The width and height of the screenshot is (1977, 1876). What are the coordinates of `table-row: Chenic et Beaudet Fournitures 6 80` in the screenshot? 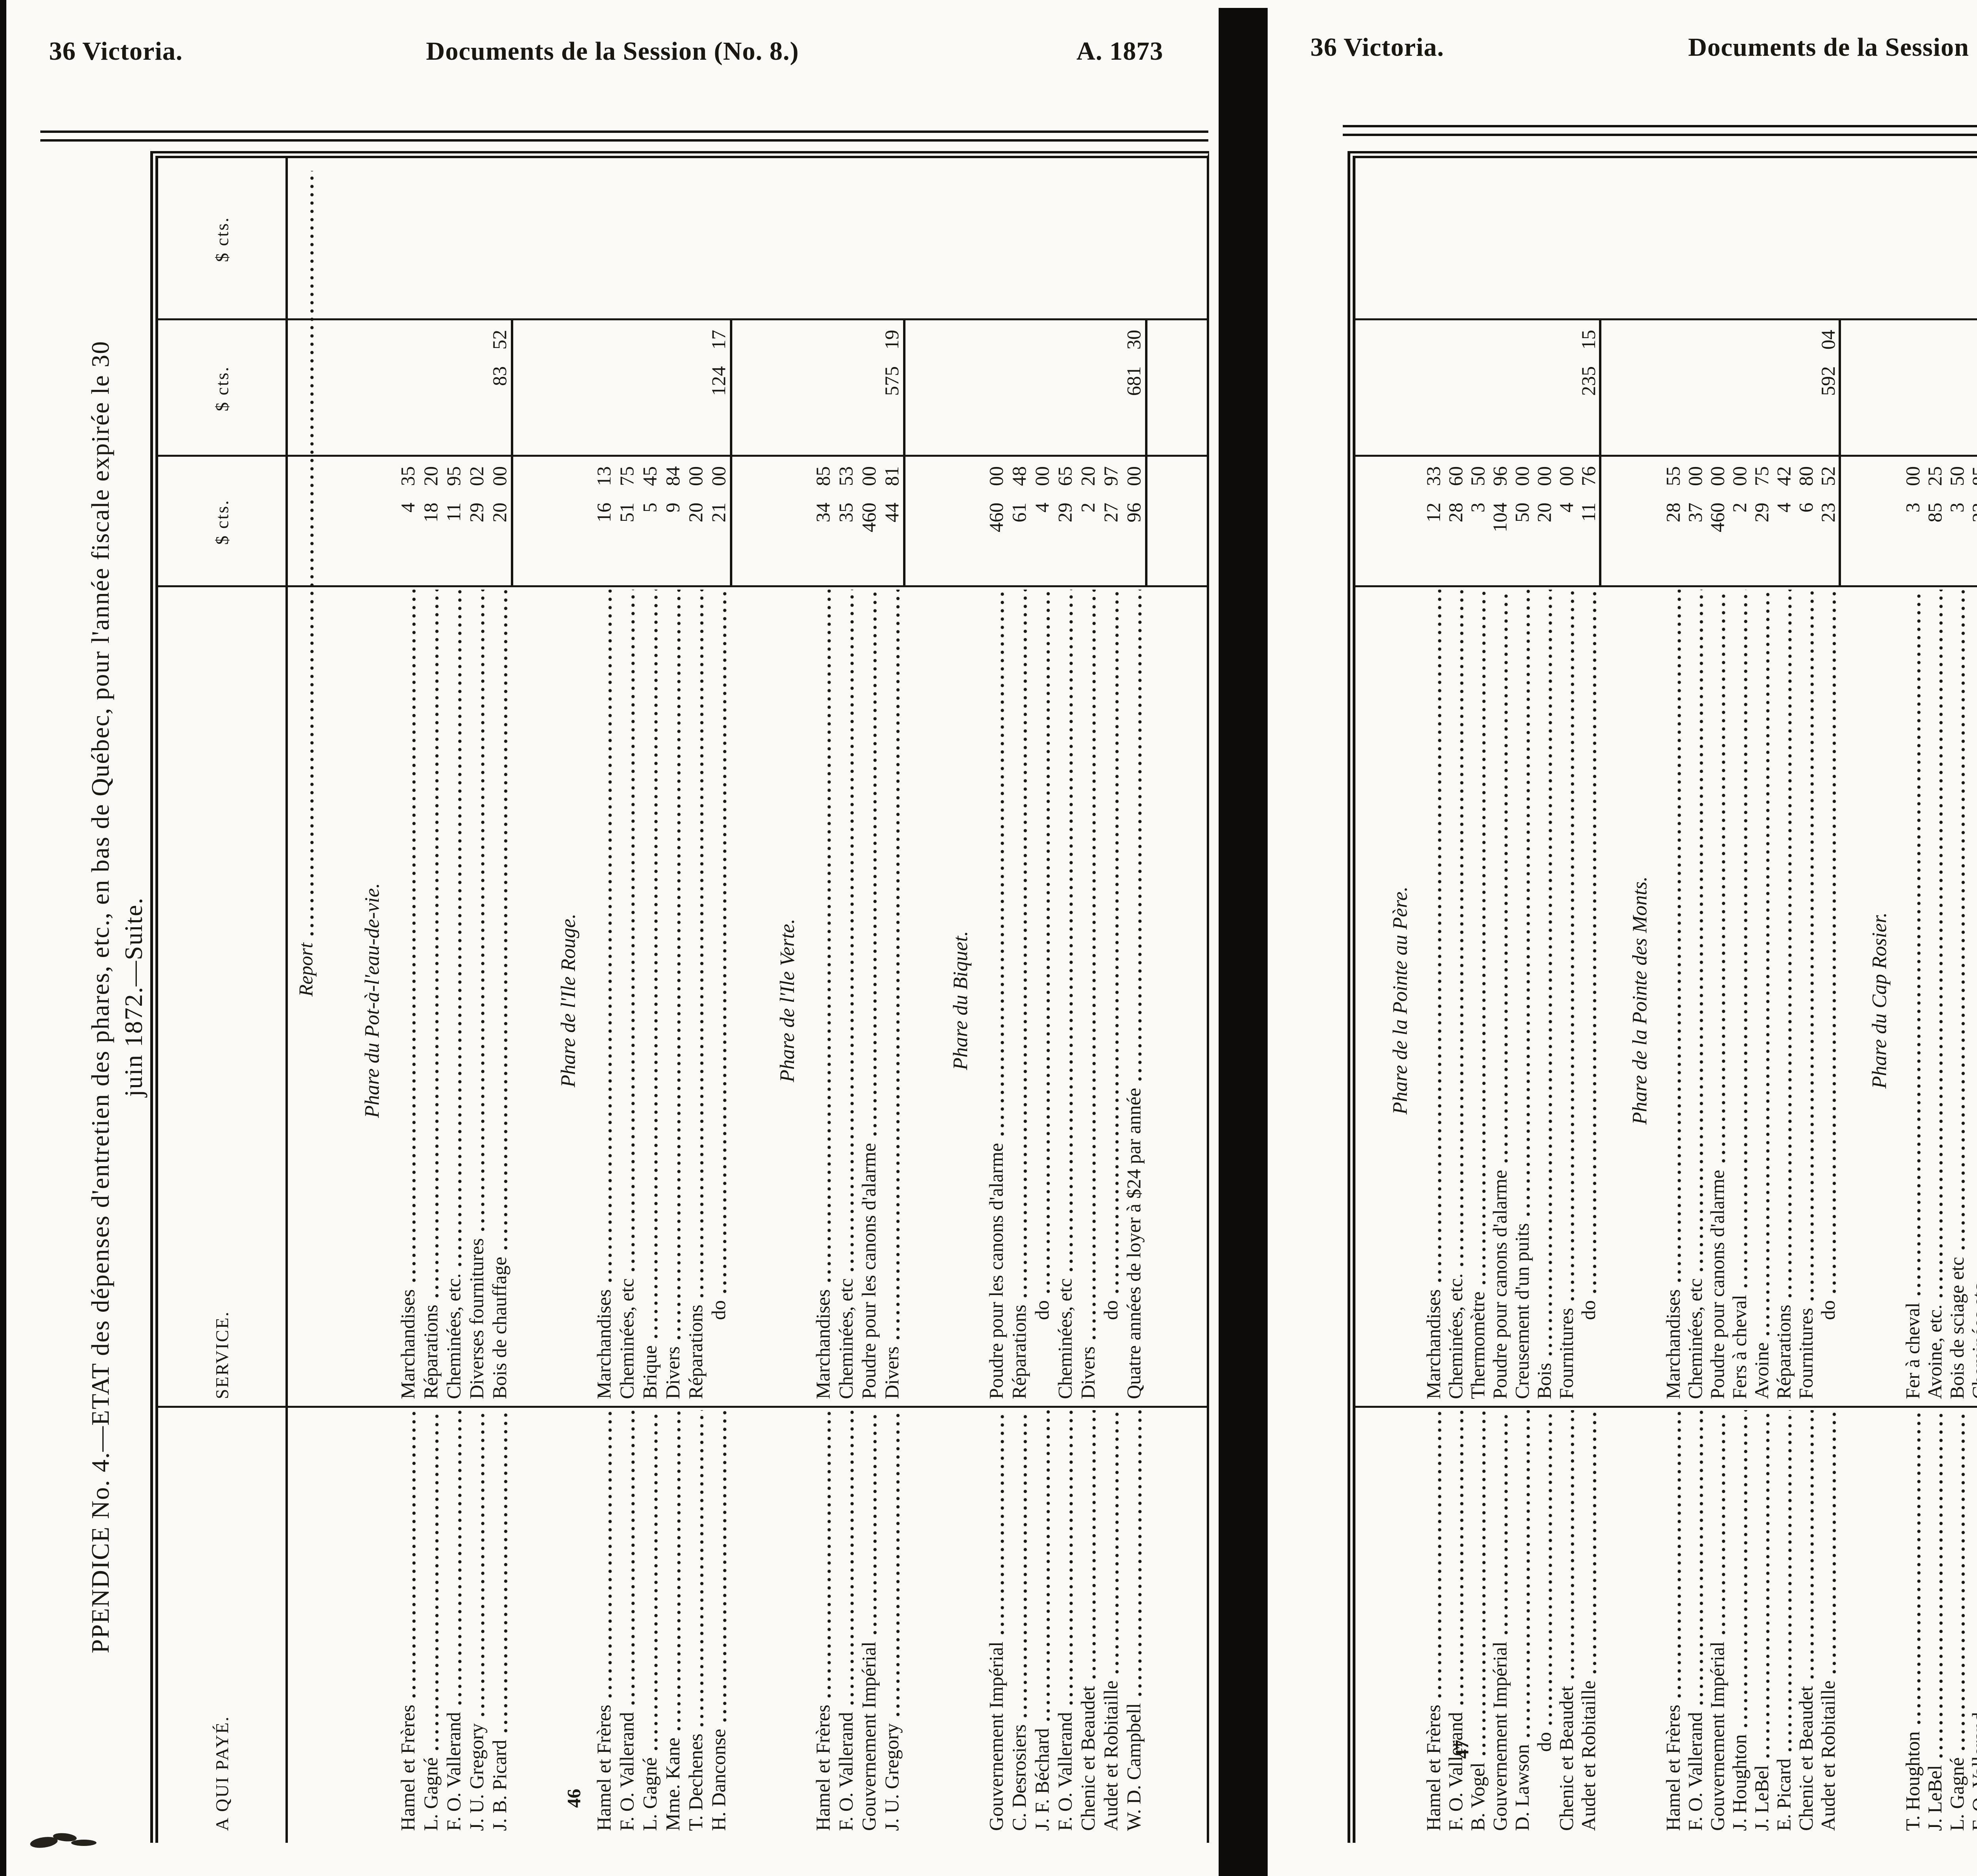 It's located at (1805, 1000).